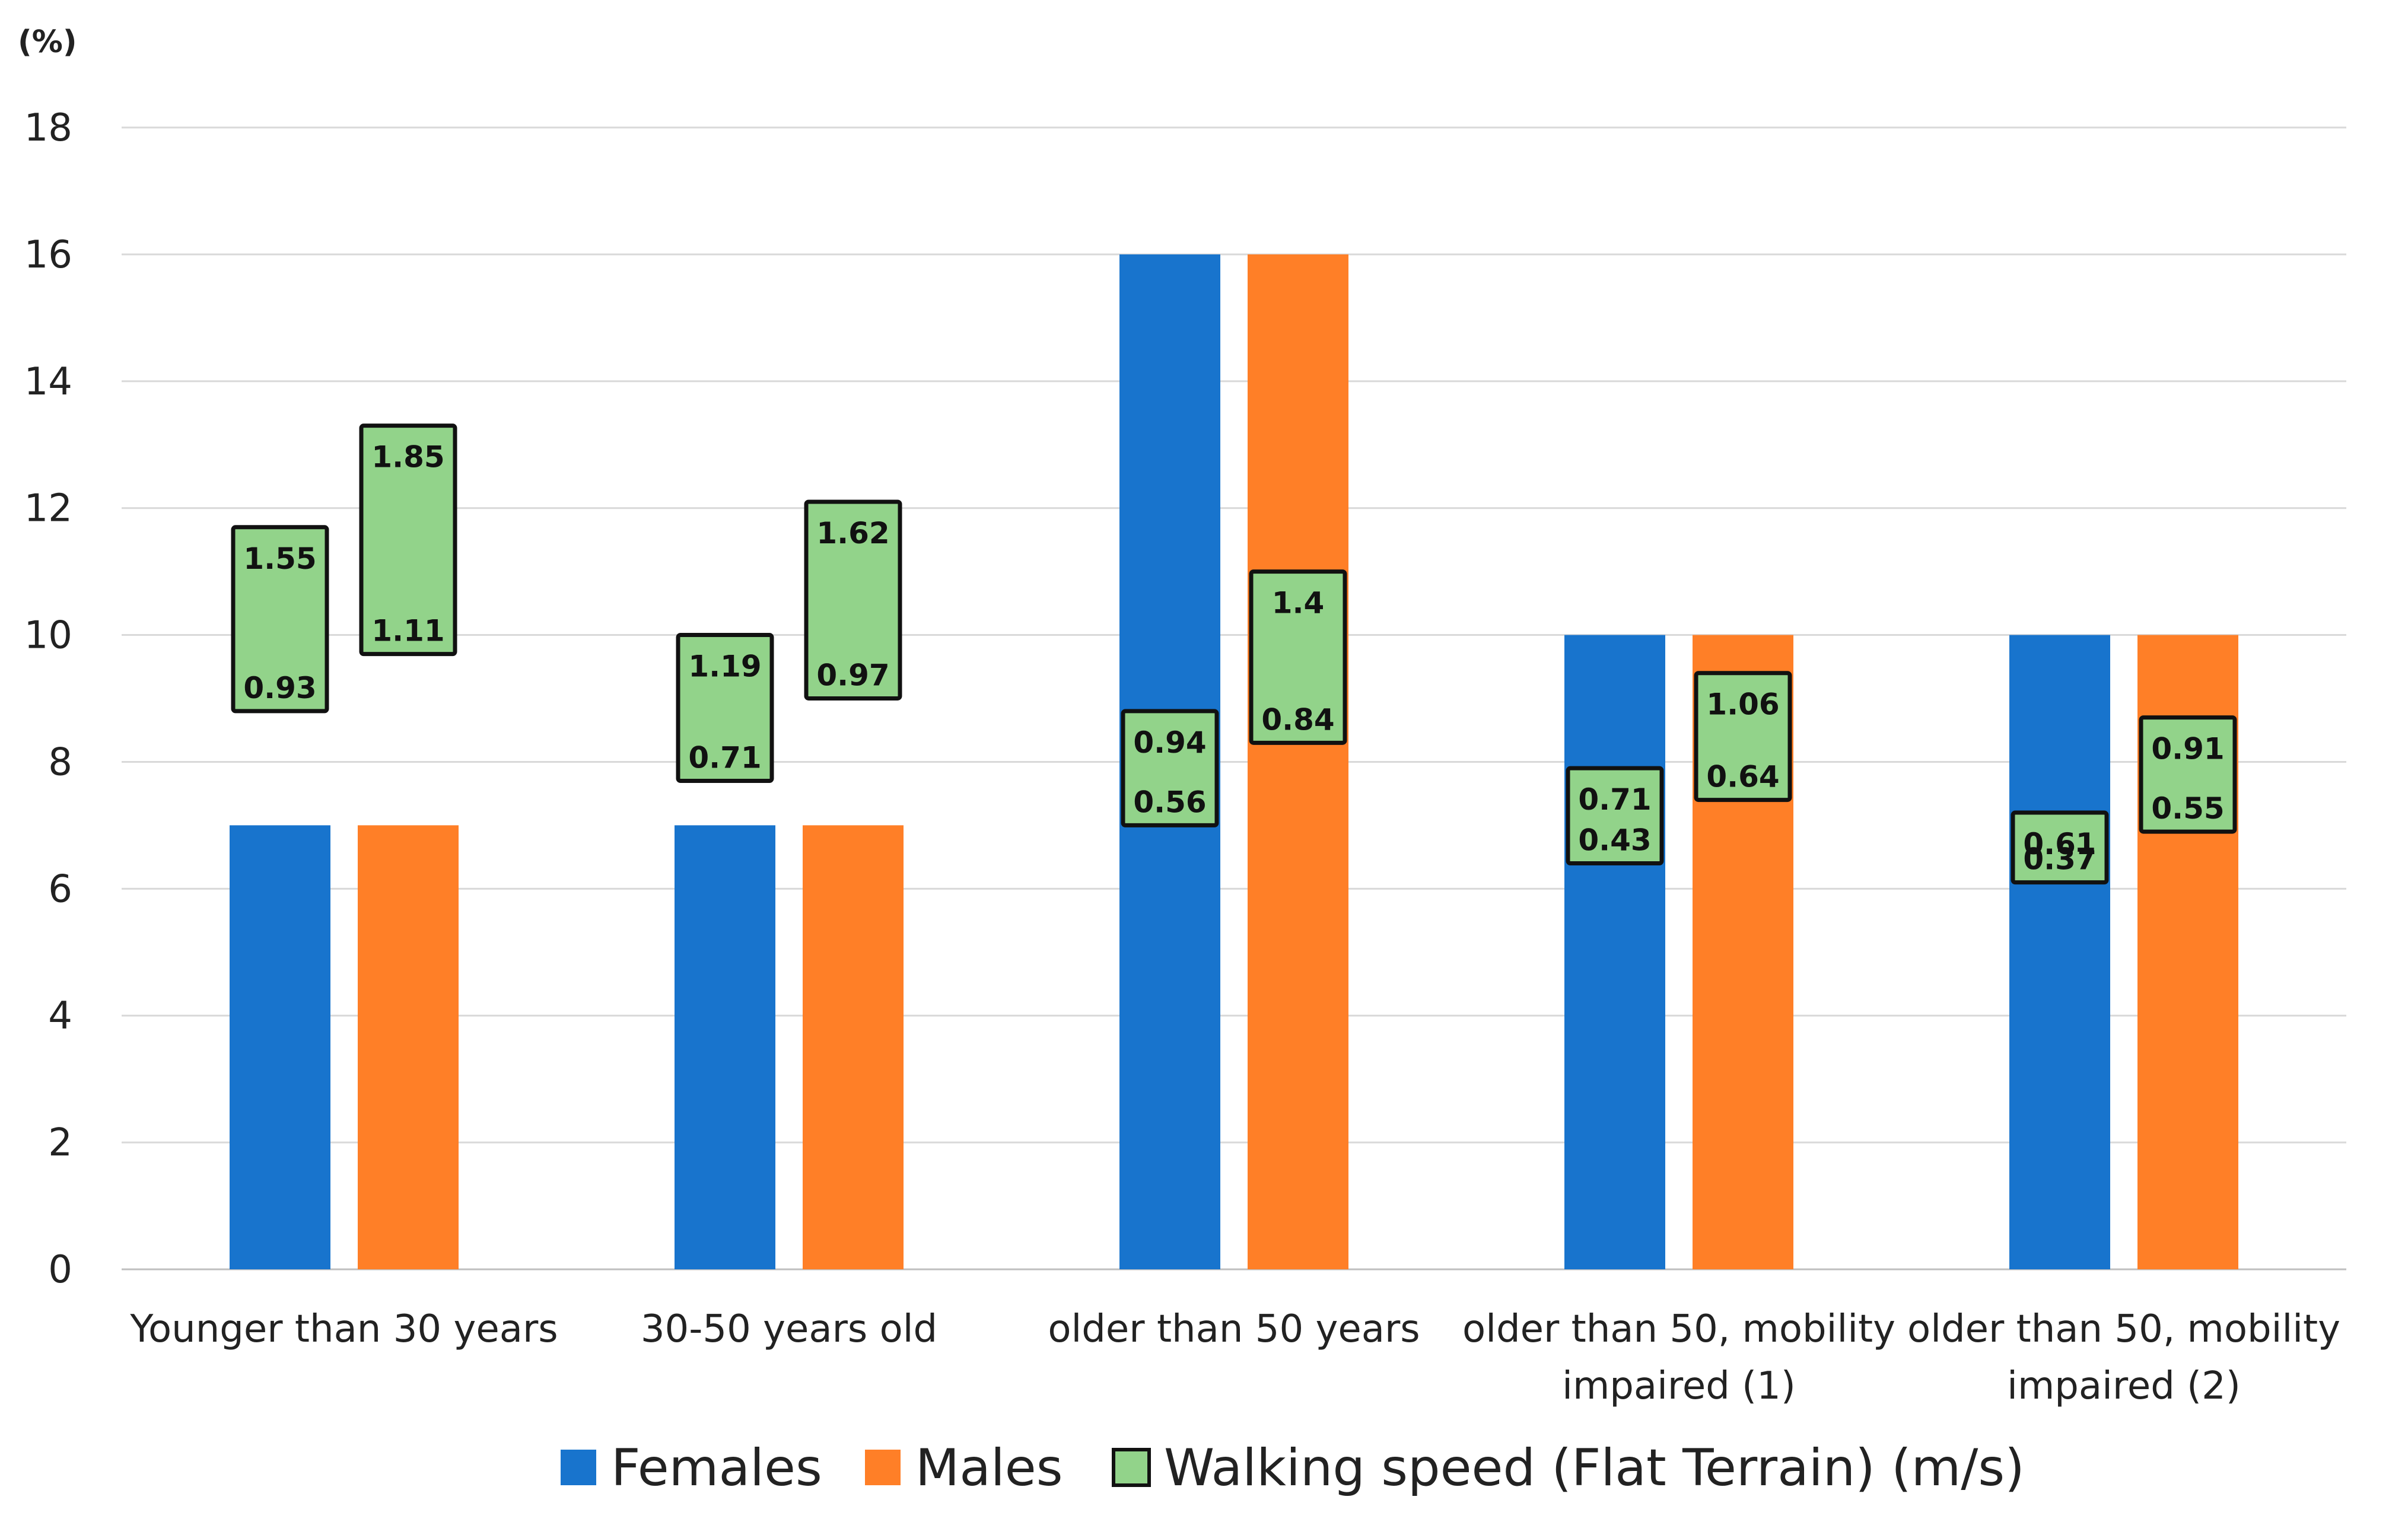  What do you see at coordinates (48, 699) in the screenshot?
I see `y-axis-ticks: 0 2 4 6 8 10 12 14 16 18` at bounding box center [48, 699].